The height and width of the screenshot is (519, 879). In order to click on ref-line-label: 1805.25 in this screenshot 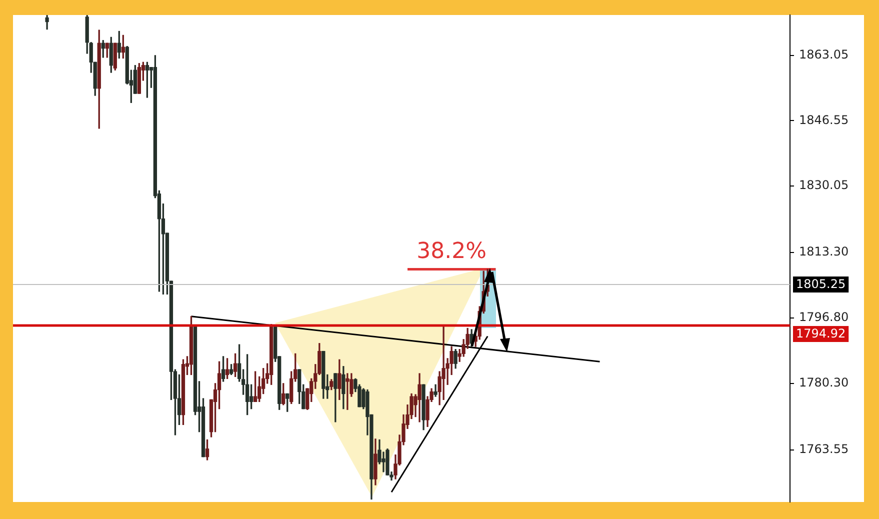, I will do `click(821, 284)`.